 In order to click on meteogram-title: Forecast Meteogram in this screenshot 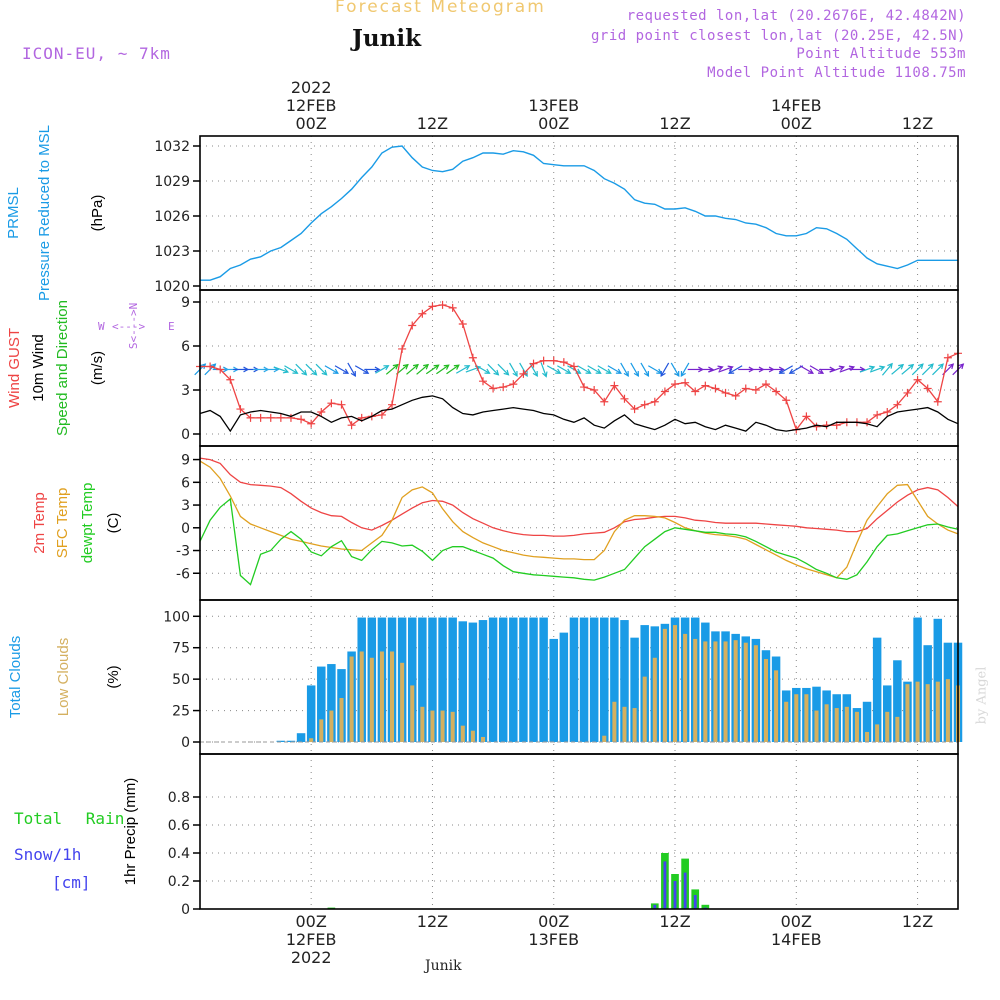, I will do `click(440, 8)`.